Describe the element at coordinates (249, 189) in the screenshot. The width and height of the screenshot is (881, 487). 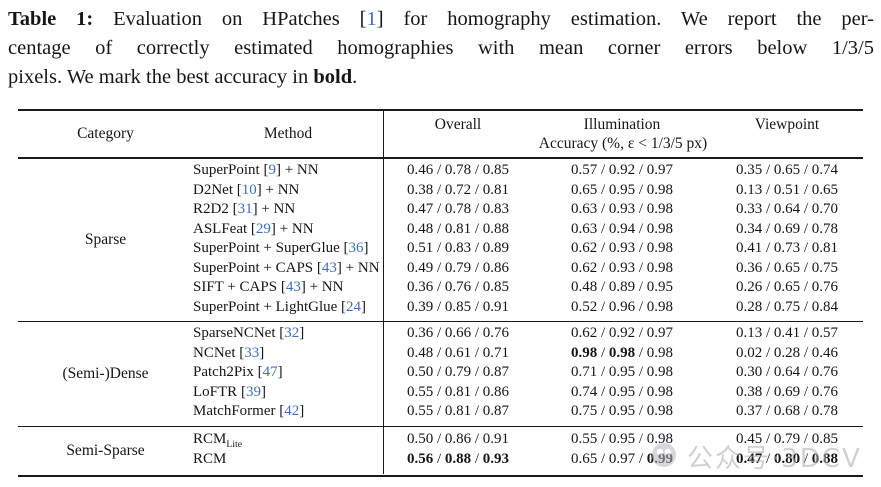
I see `citation-link: 10` at that location.